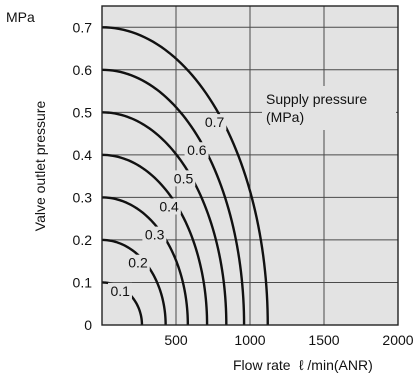 Image resolution: width=418 pixels, height=377 pixels. I want to click on curve-label-0.2: 0.2, so click(138, 263).